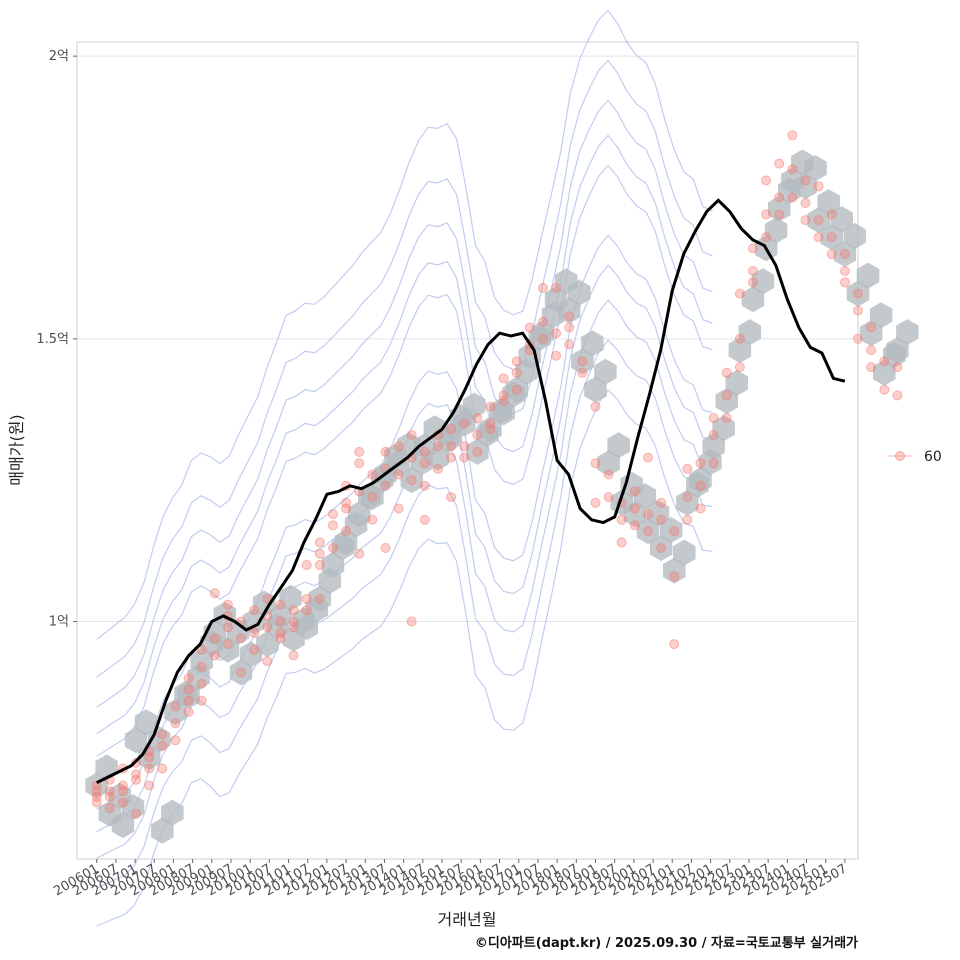  I want to click on y-tick-label: 1억, so click(59, 622).